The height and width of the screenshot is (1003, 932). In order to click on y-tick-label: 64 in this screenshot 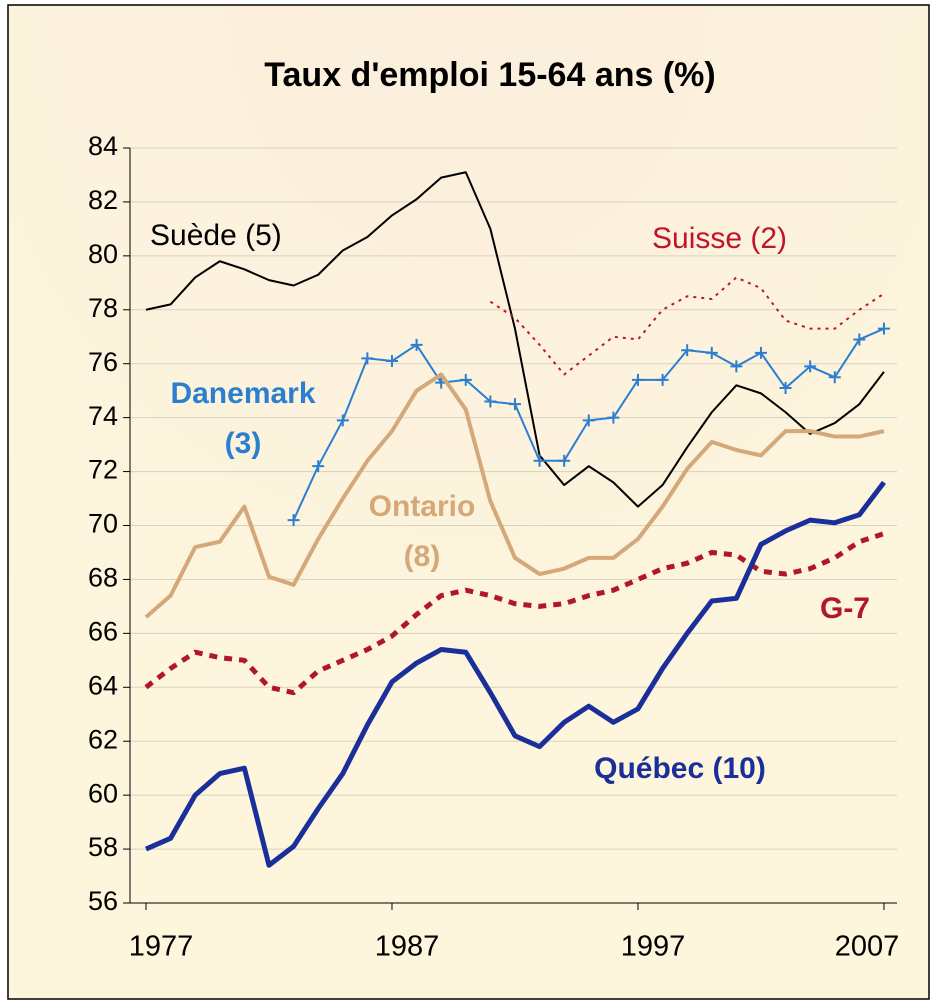, I will do `click(103, 685)`.